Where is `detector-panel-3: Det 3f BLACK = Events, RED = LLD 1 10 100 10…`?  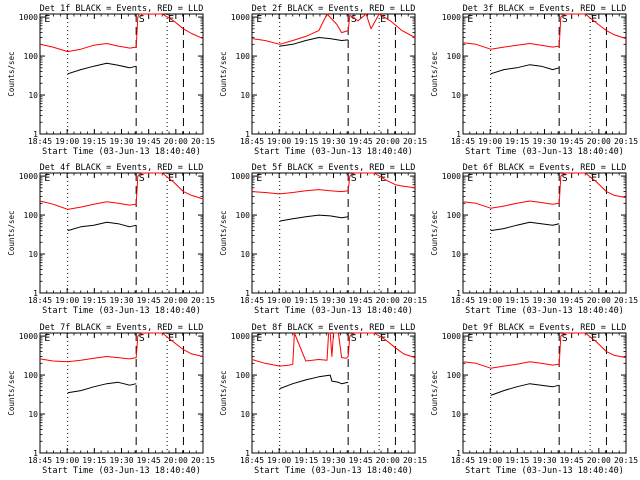 detector-panel-3: Det 3f BLACK = Events, RED = LLD 1 10 100 10… is located at coordinates (534, 80).